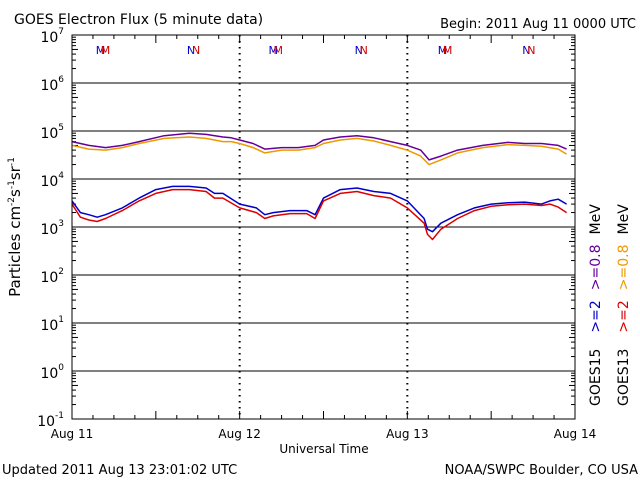 Image resolution: width=640 pixels, height=480 pixels. What do you see at coordinates (61, 80) in the screenshot?
I see `y-tick-exponent: 6` at bounding box center [61, 80].